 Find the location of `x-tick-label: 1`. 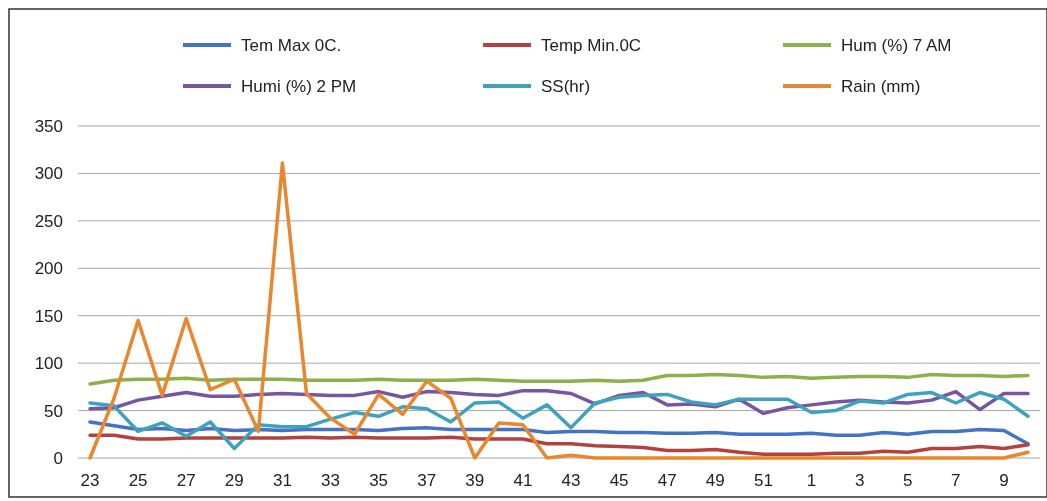

x-tick-label: 1 is located at coordinates (811, 480).